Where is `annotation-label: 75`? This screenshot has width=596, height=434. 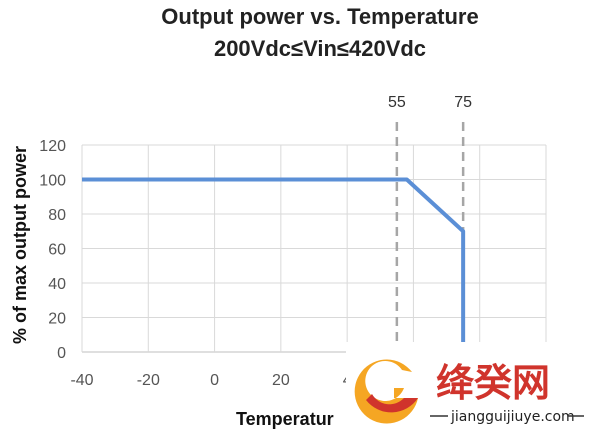 annotation-label: 75 is located at coordinates (463, 102).